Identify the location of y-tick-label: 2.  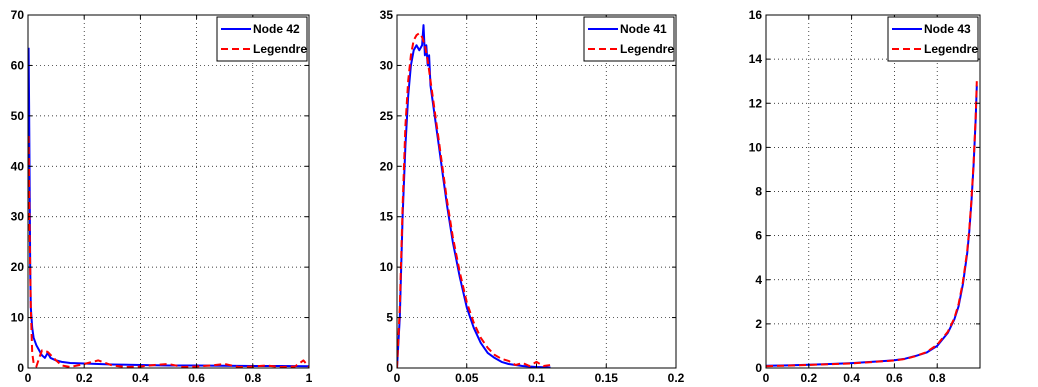
(758, 324).